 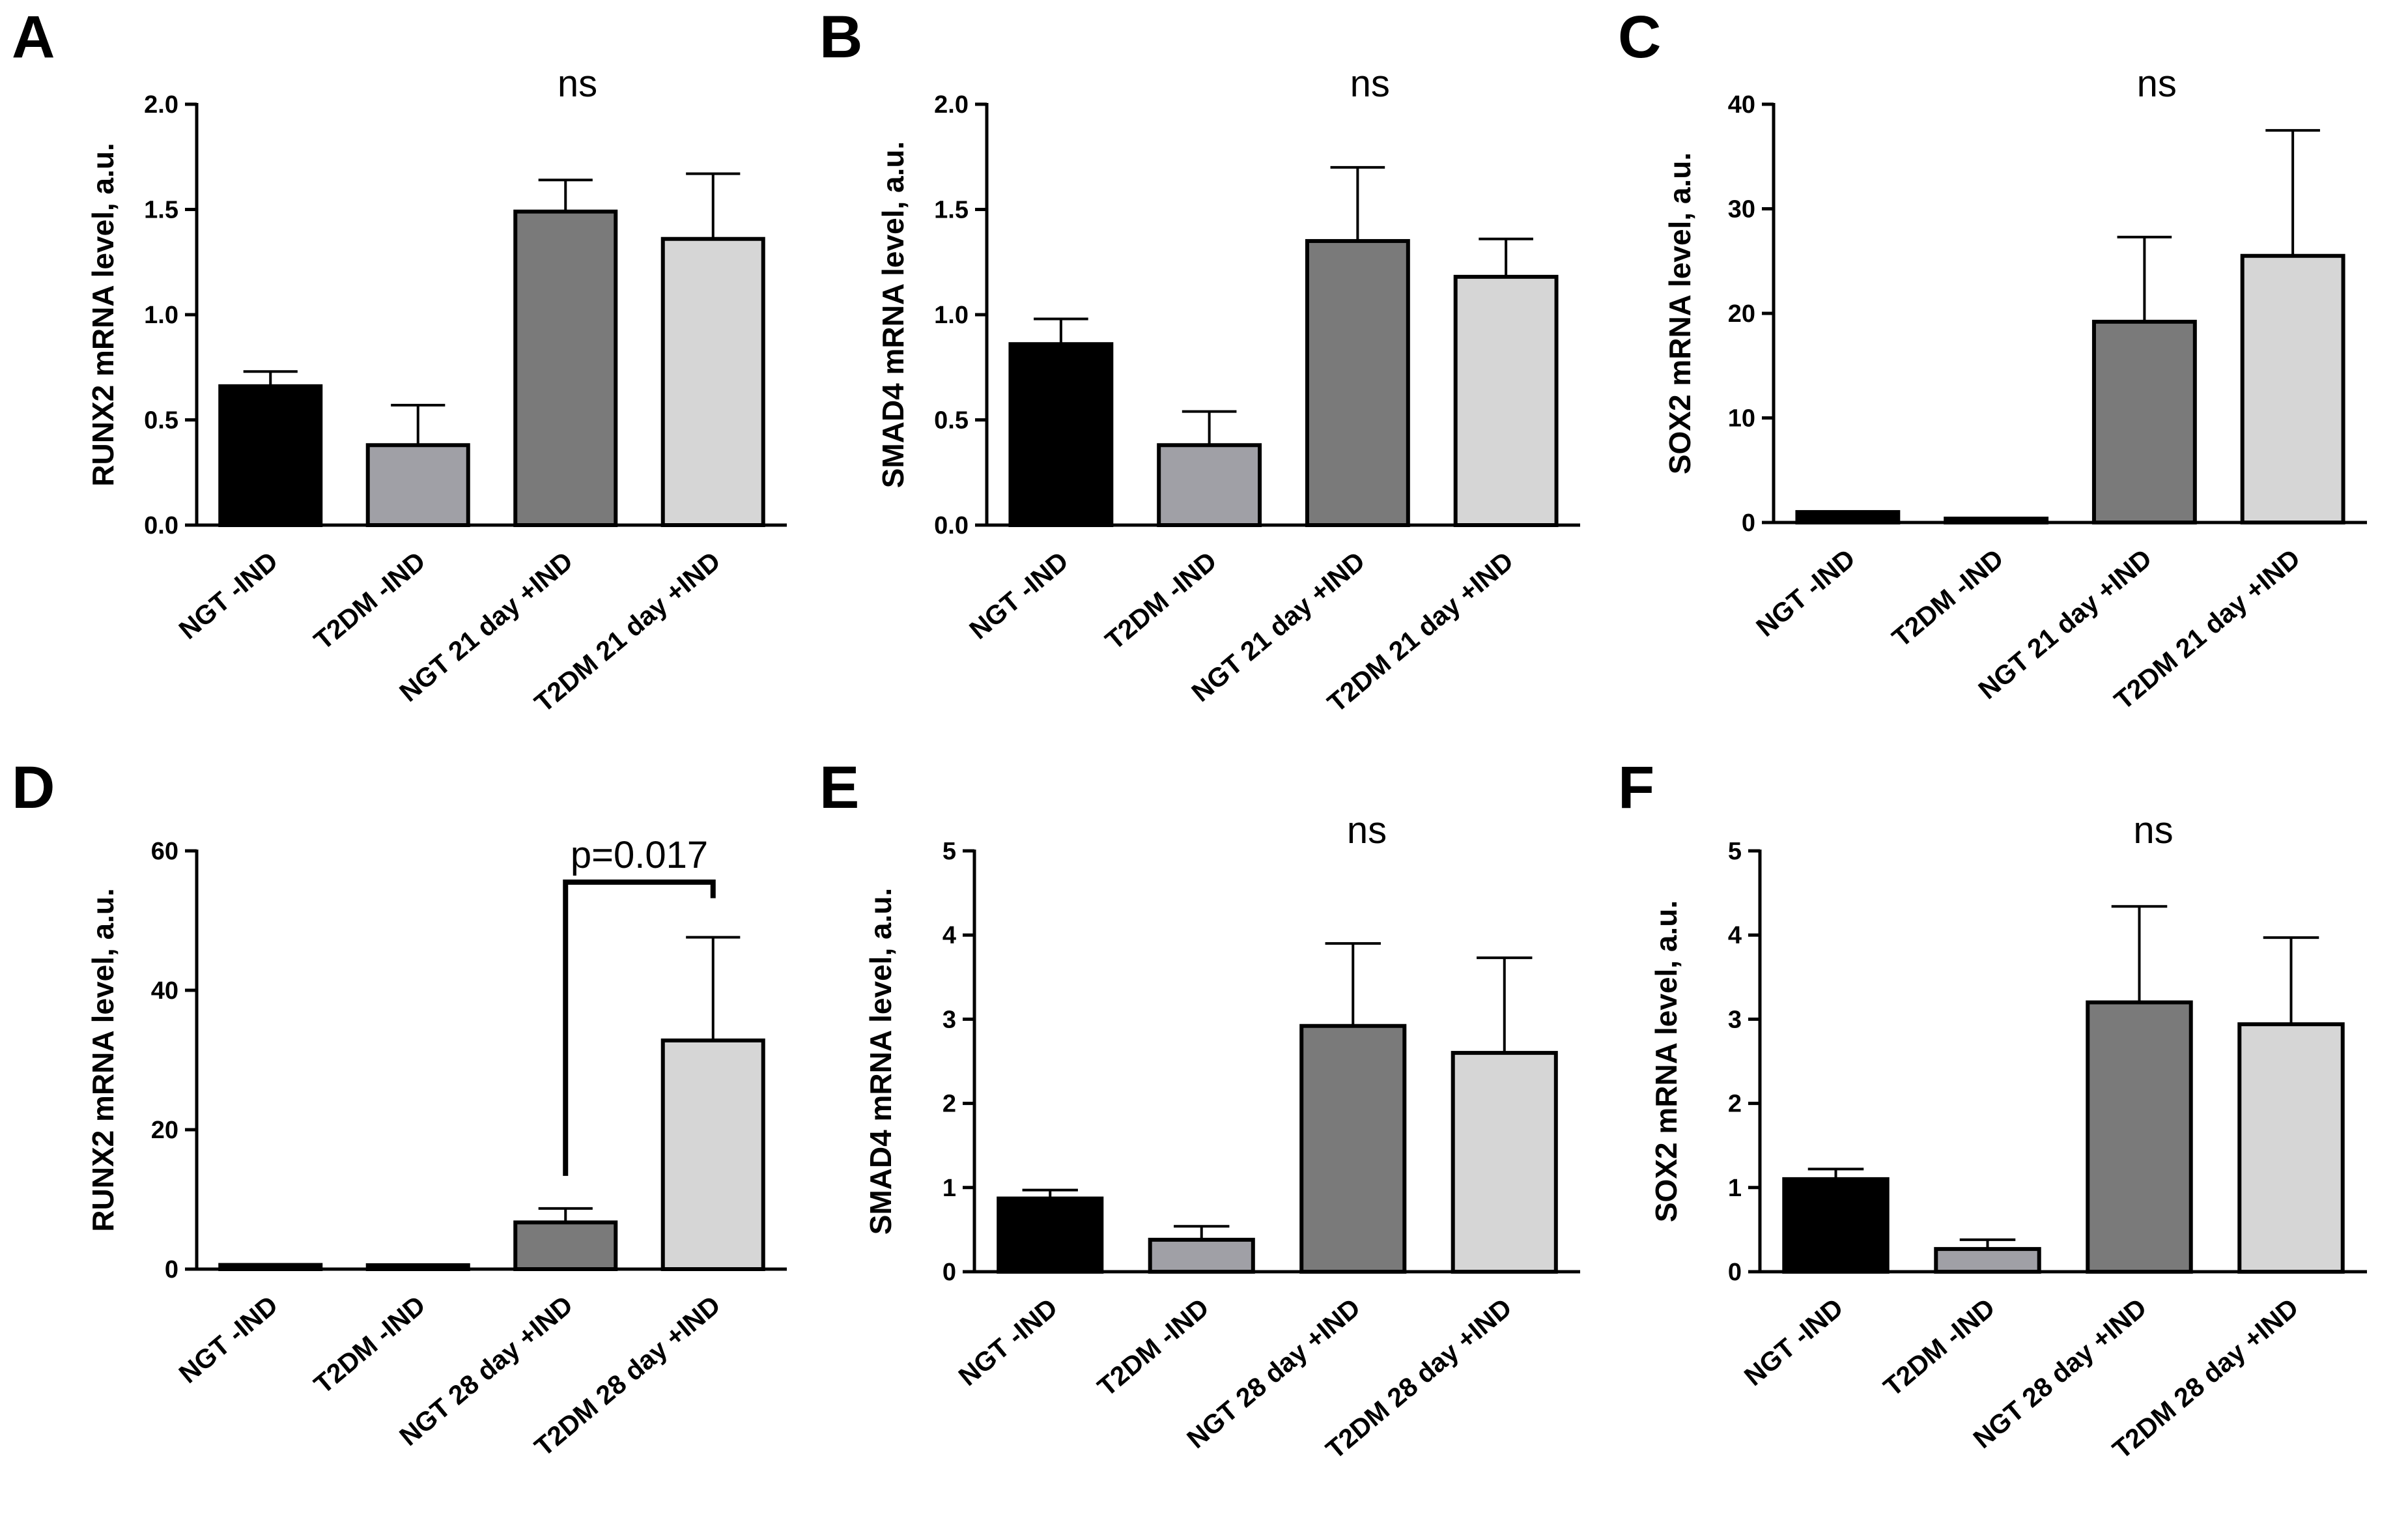 What do you see at coordinates (839, 788) in the screenshot?
I see `panel-letter: E` at bounding box center [839, 788].